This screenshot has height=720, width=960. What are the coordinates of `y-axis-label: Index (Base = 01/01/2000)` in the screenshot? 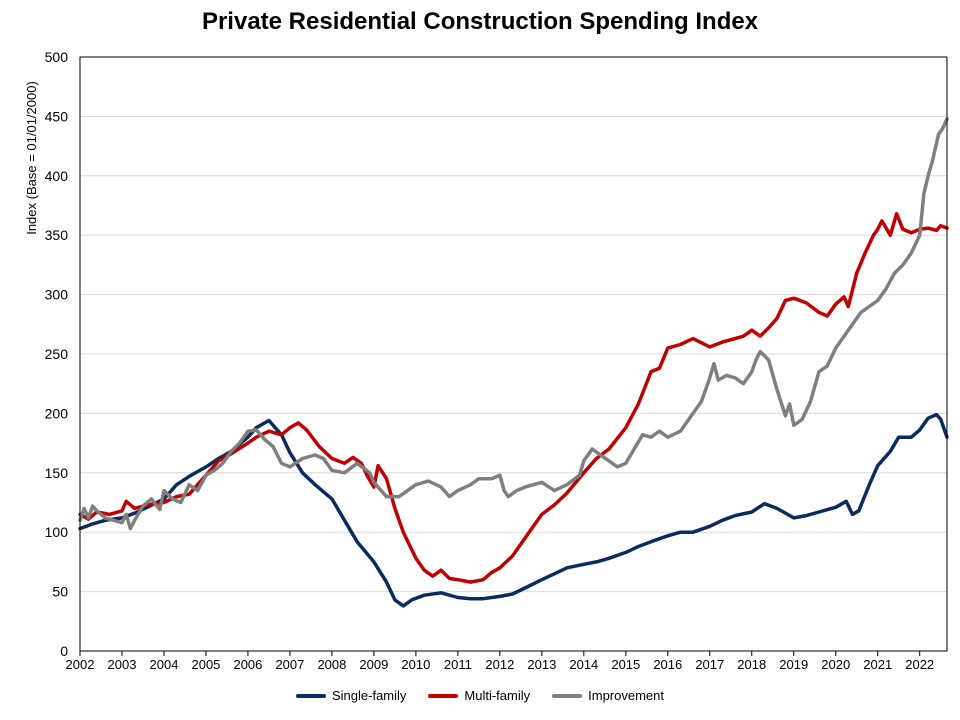 It's located at (31, 158).